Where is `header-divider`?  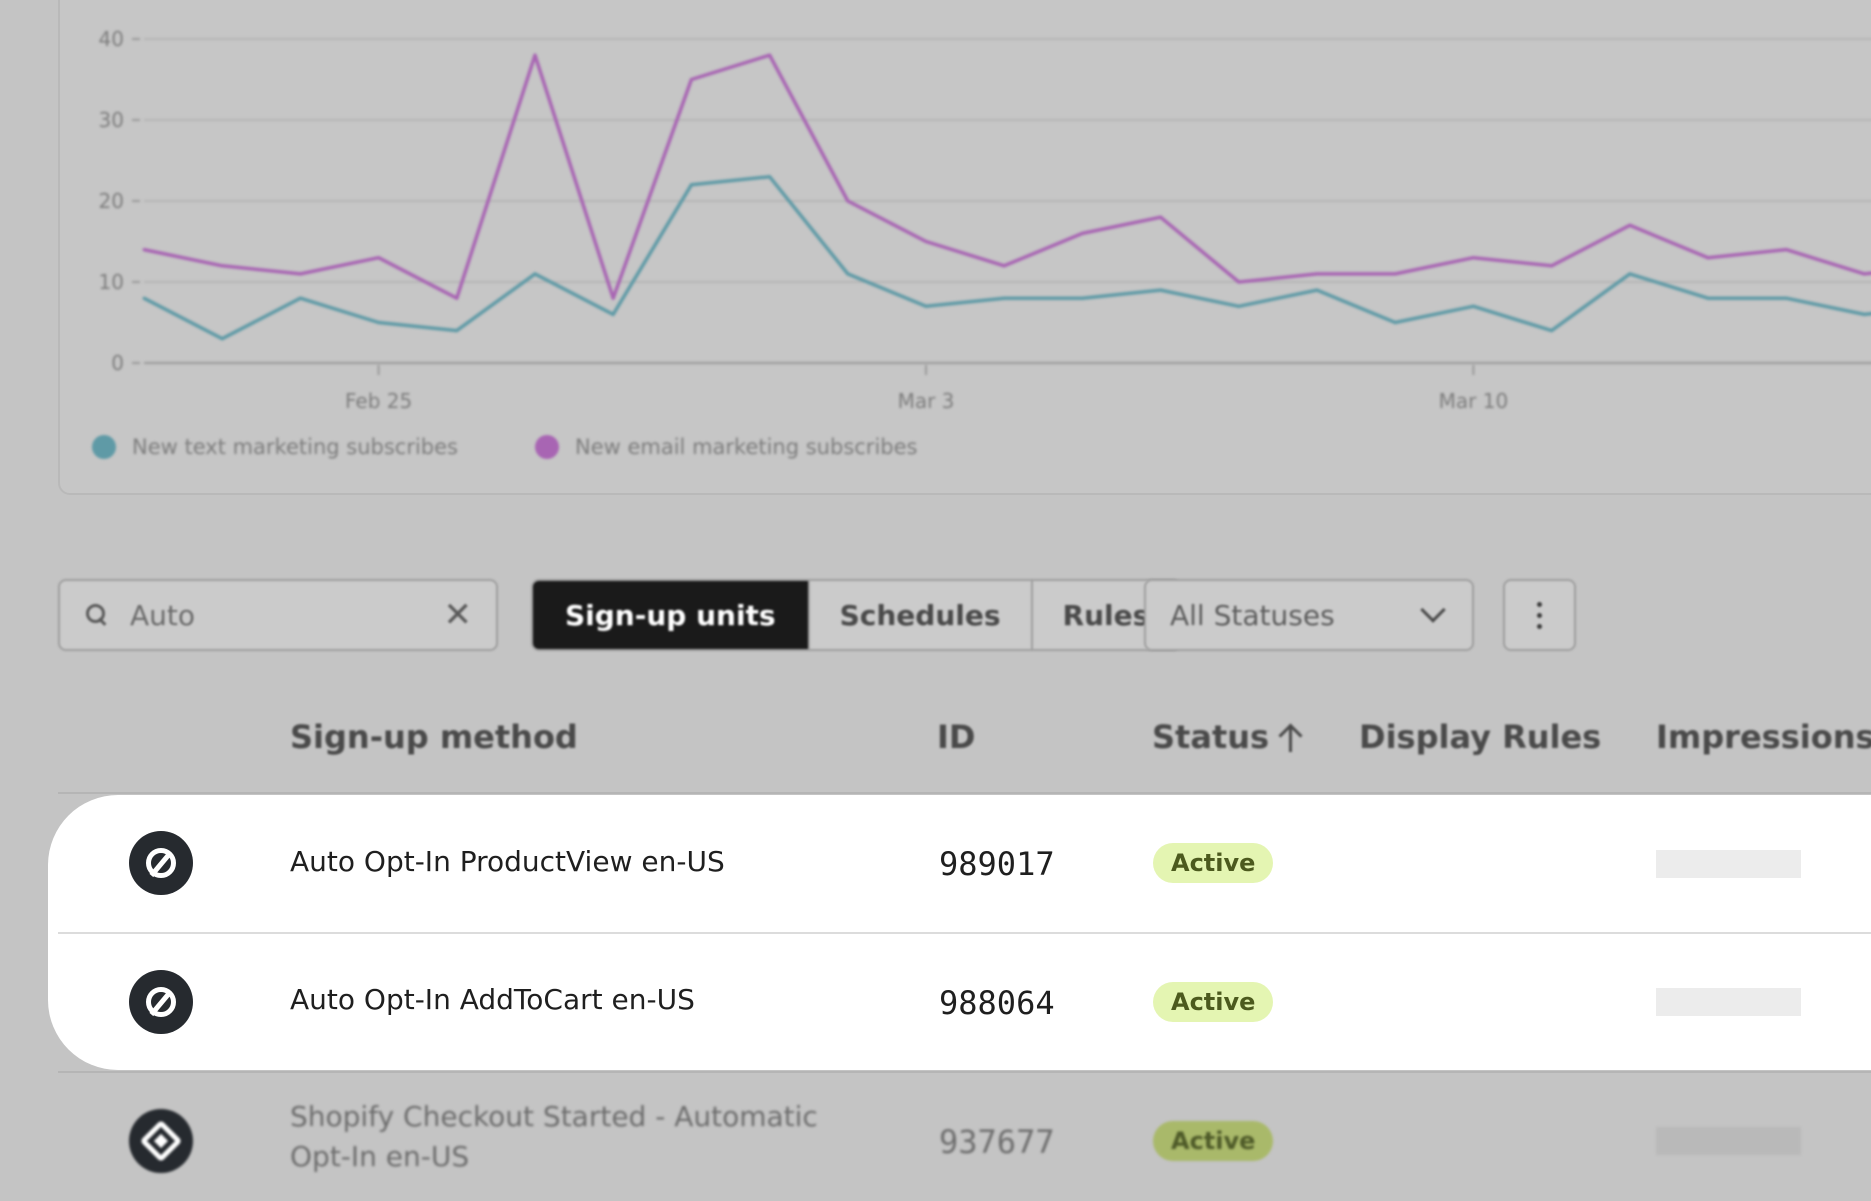 header-divider is located at coordinates (964, 793).